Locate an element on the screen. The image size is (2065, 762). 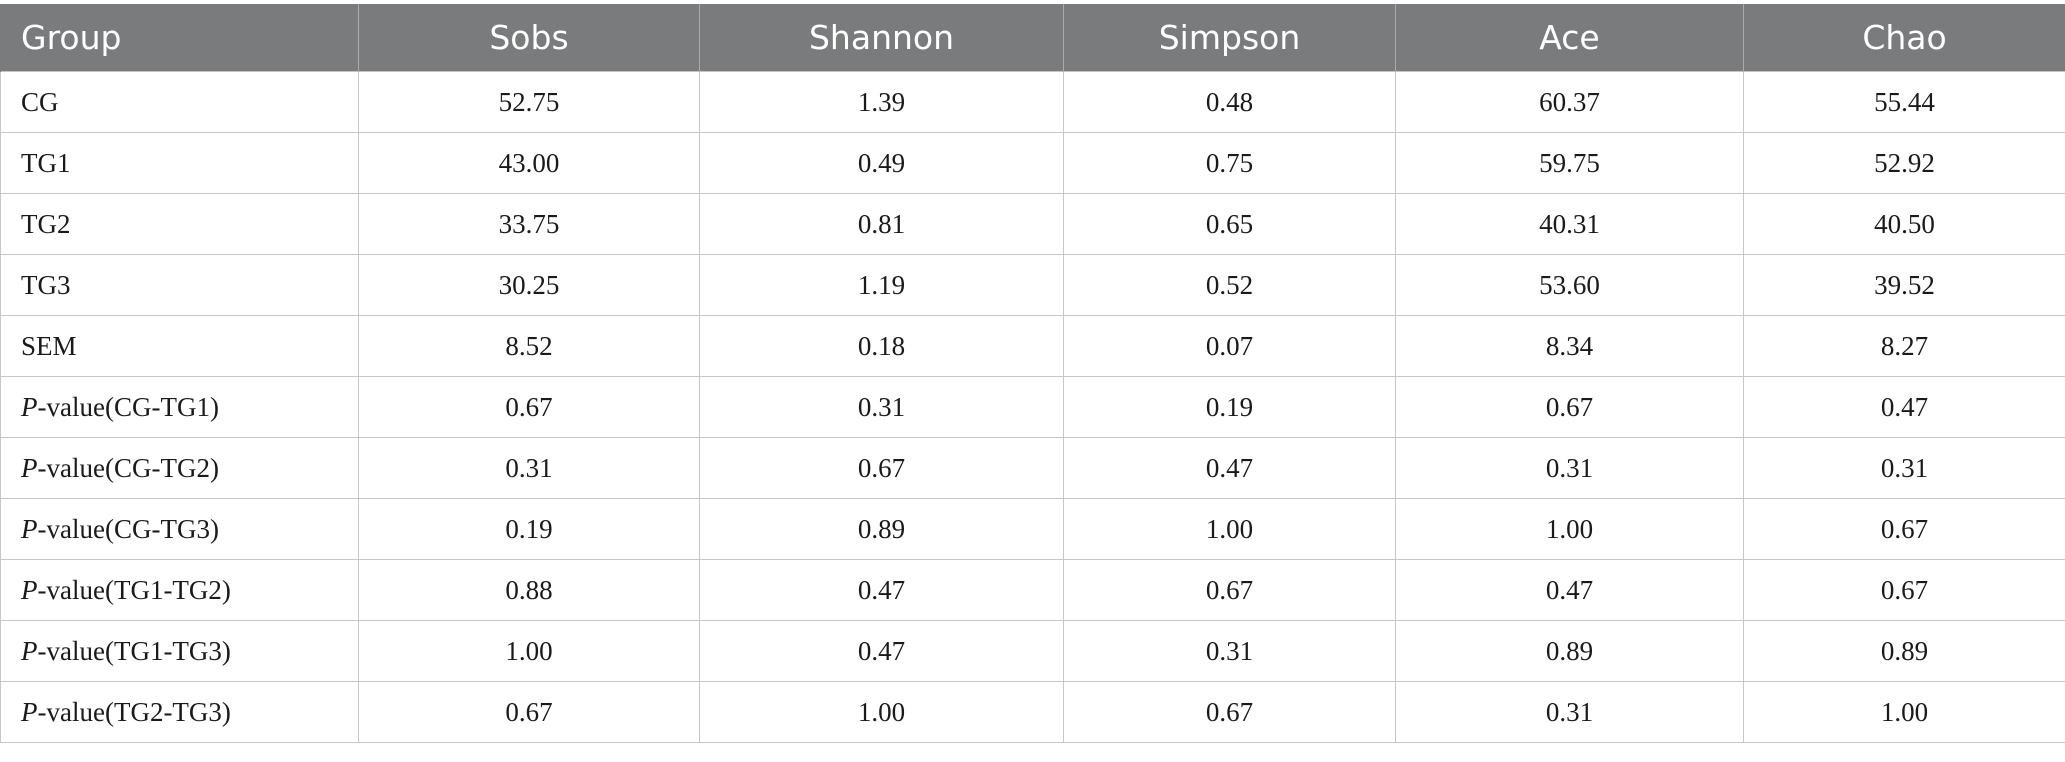
cell-chao: 0.89 is located at coordinates (1904, 651).